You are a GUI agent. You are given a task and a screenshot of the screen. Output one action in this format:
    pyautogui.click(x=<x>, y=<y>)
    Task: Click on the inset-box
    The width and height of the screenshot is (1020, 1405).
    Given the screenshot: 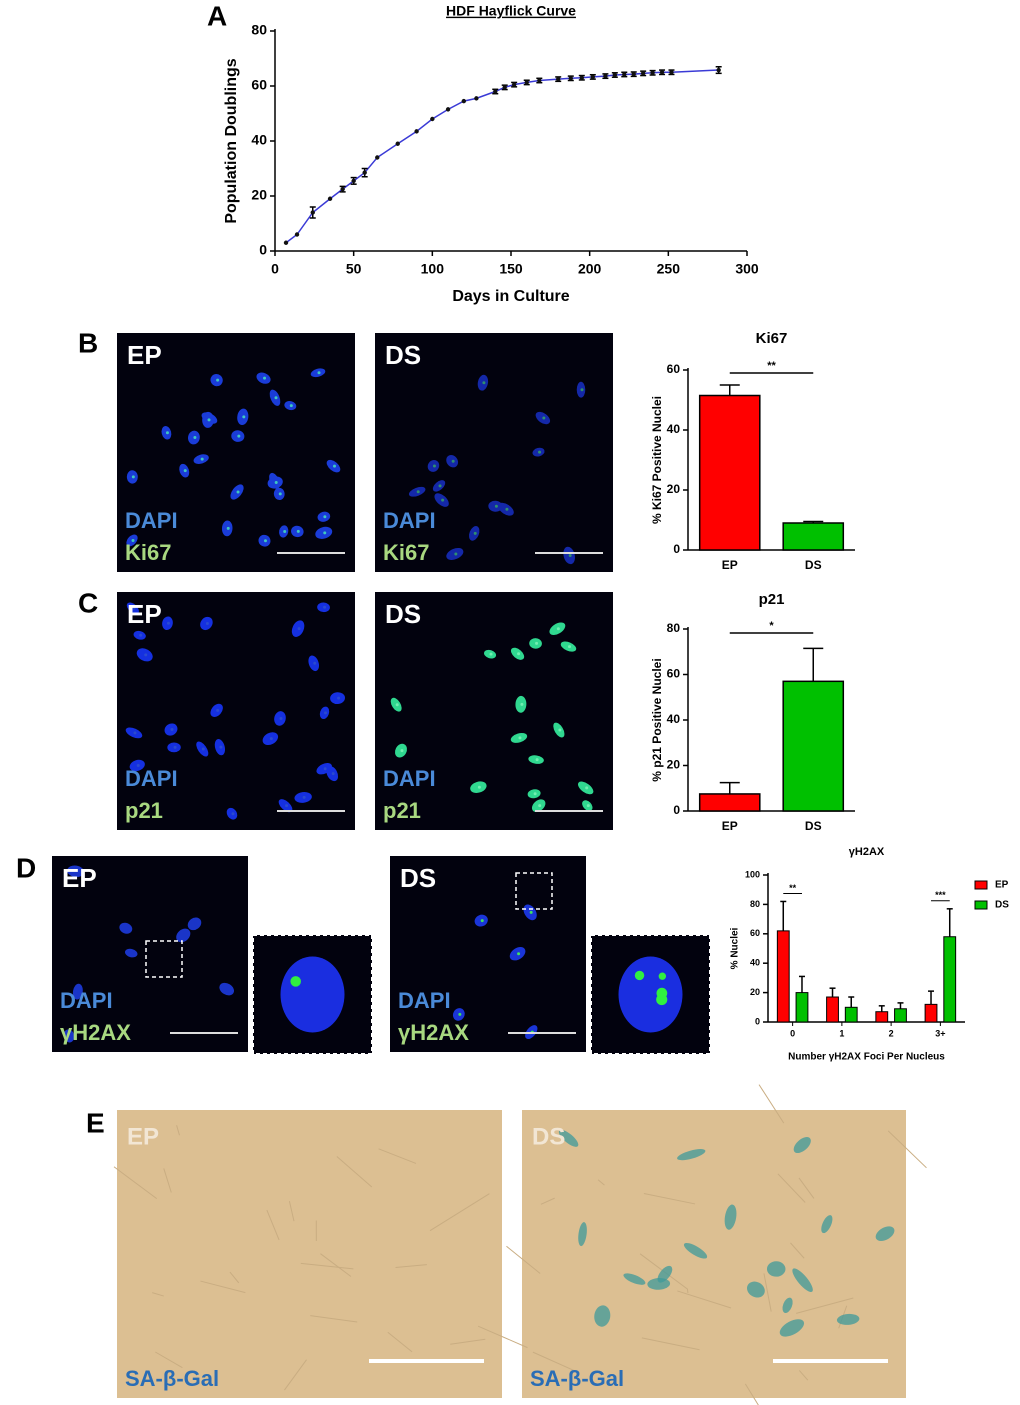 What is the action you would take?
    pyautogui.click(x=164, y=959)
    